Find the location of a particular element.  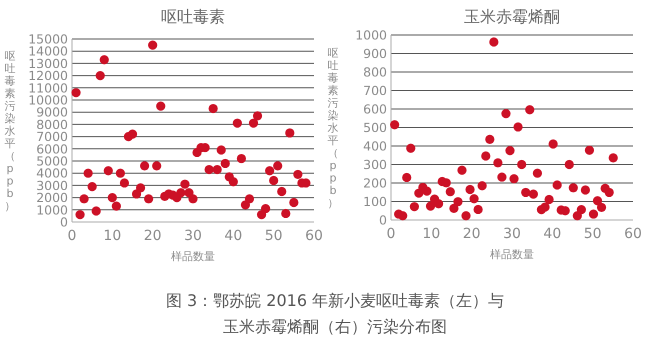

x-tick-label: 30 is located at coordinates (193, 236).